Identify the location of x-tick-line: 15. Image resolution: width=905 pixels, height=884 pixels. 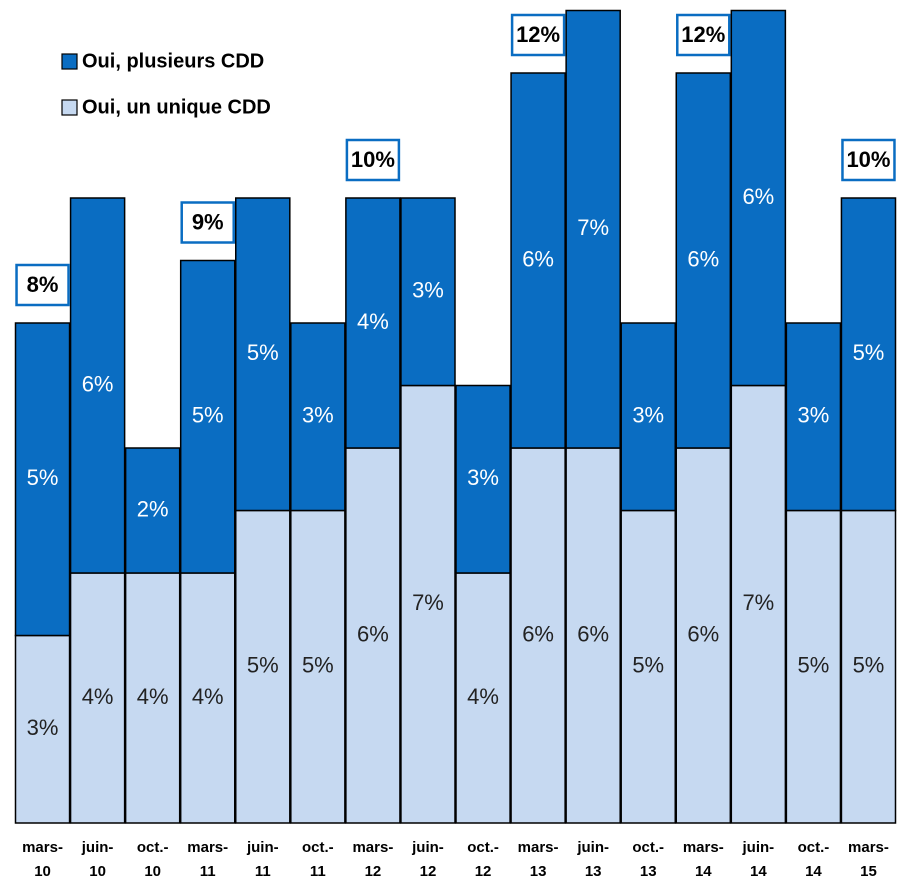
(868, 871).